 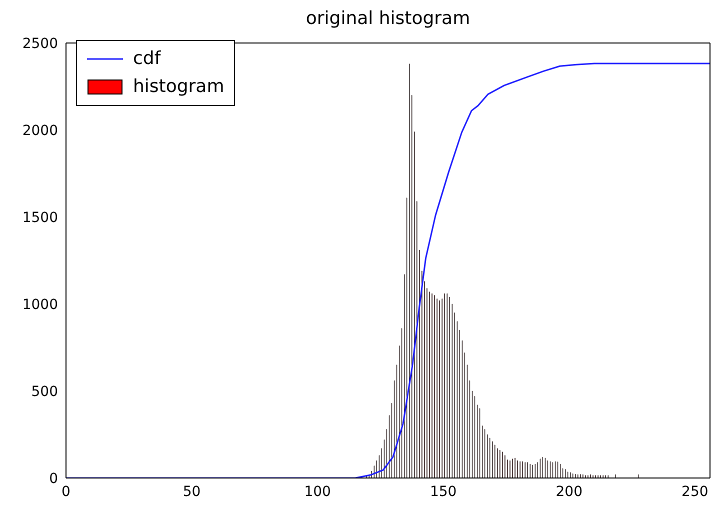 What do you see at coordinates (569, 492) in the screenshot?
I see `x-tick-label: 200` at bounding box center [569, 492].